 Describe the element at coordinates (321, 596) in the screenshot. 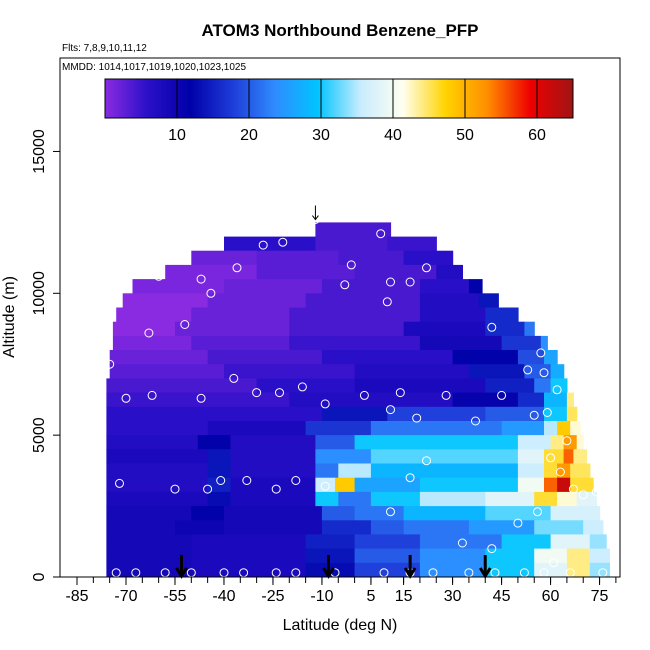

I see `x-tick-label: -10` at that location.